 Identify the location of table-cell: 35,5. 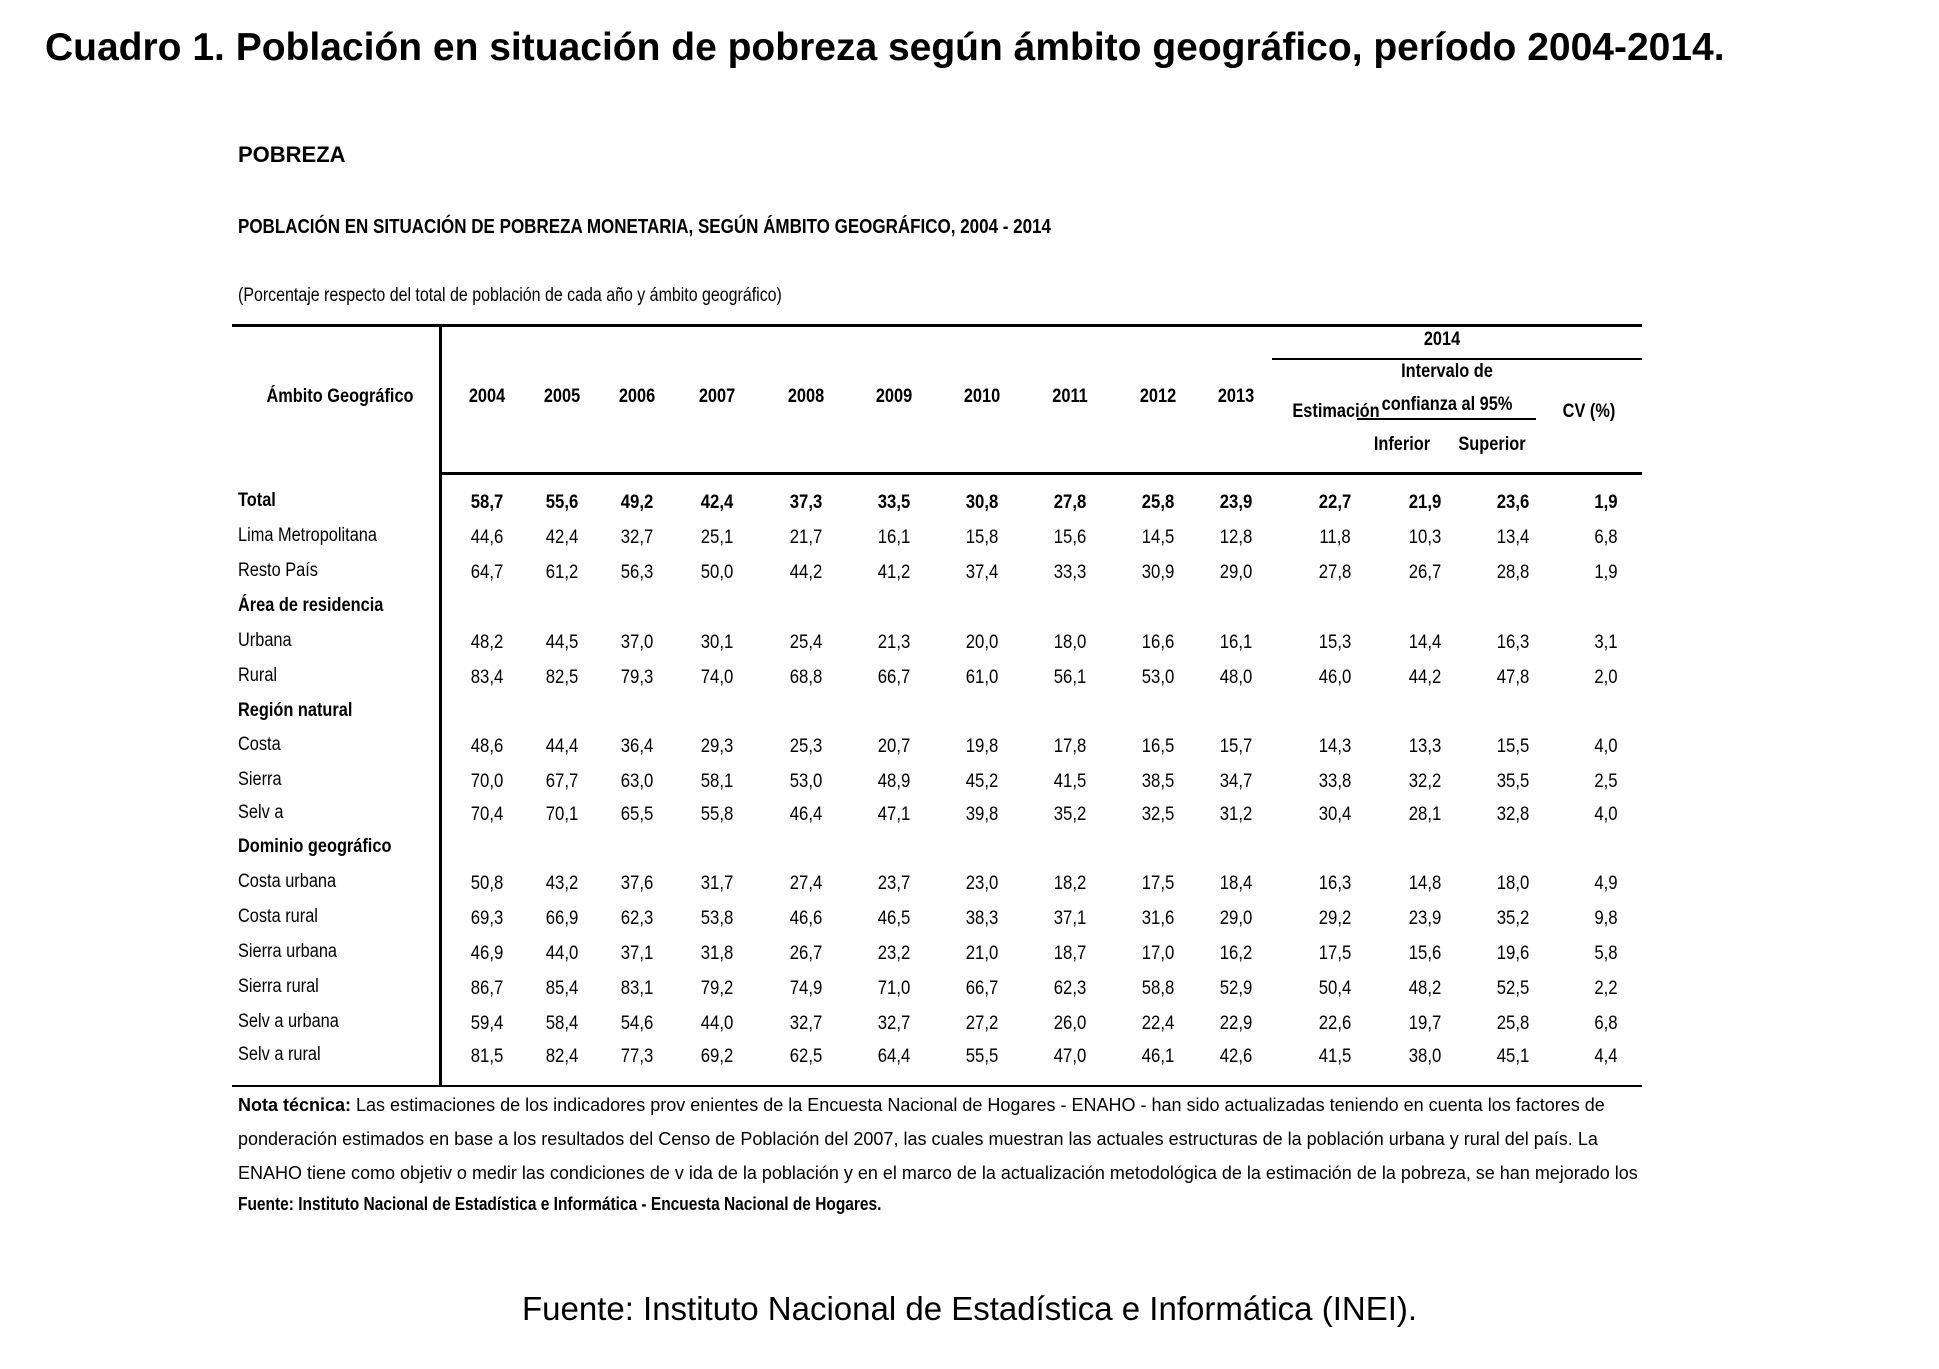
(1513, 781).